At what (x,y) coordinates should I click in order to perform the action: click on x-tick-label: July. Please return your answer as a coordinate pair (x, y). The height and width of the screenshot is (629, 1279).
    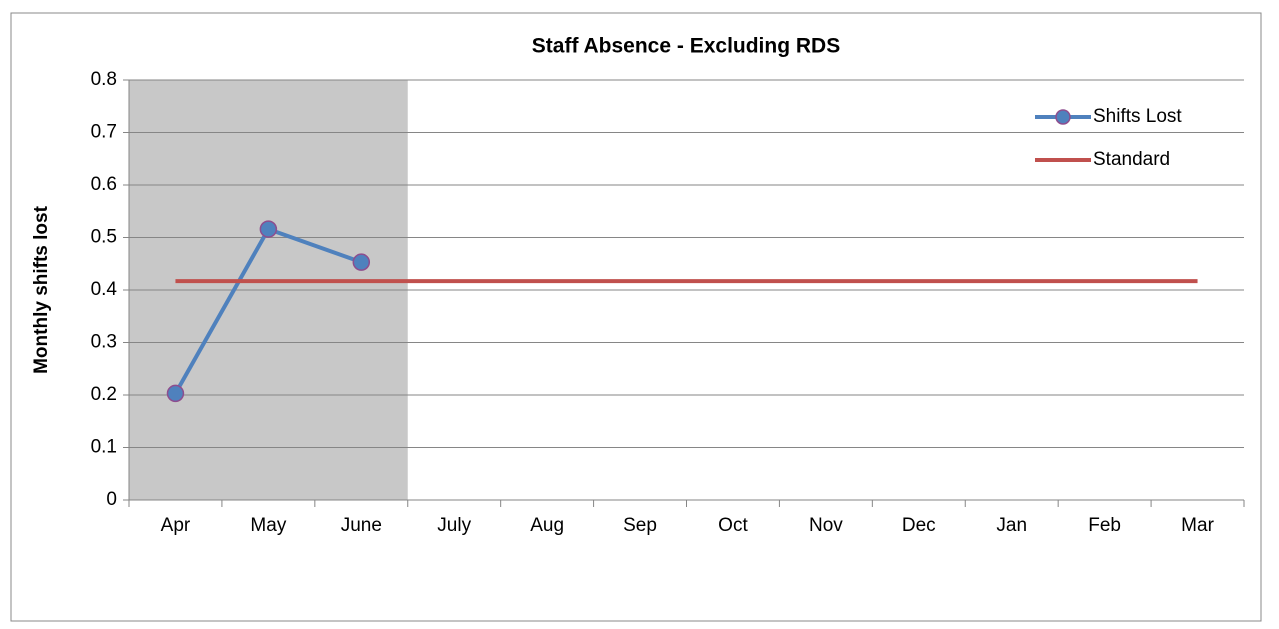
    Looking at the image, I should click on (454, 525).